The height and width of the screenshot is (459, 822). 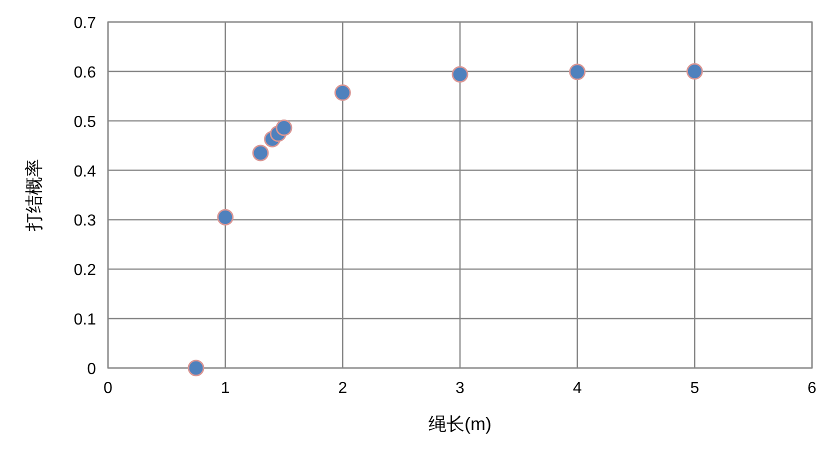 What do you see at coordinates (460, 424) in the screenshot?
I see `x-axis-title: 绳长(m)` at bounding box center [460, 424].